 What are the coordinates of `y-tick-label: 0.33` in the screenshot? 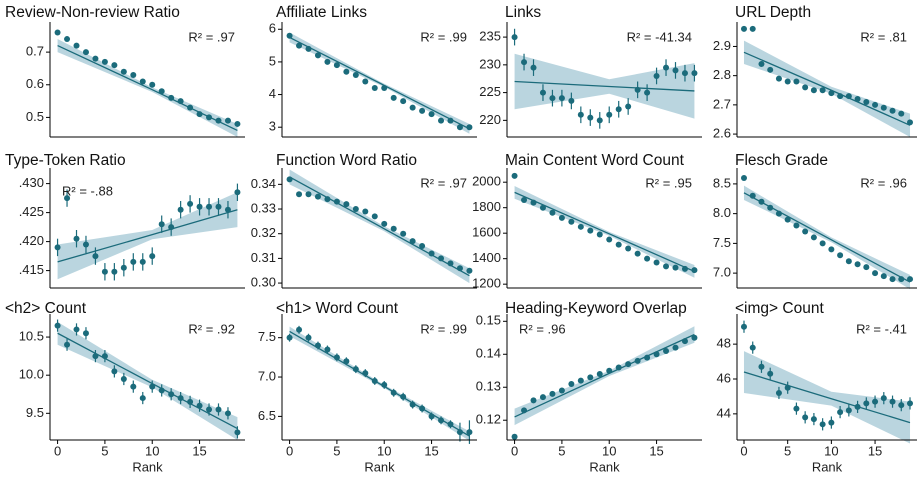 It's located at (263, 207).